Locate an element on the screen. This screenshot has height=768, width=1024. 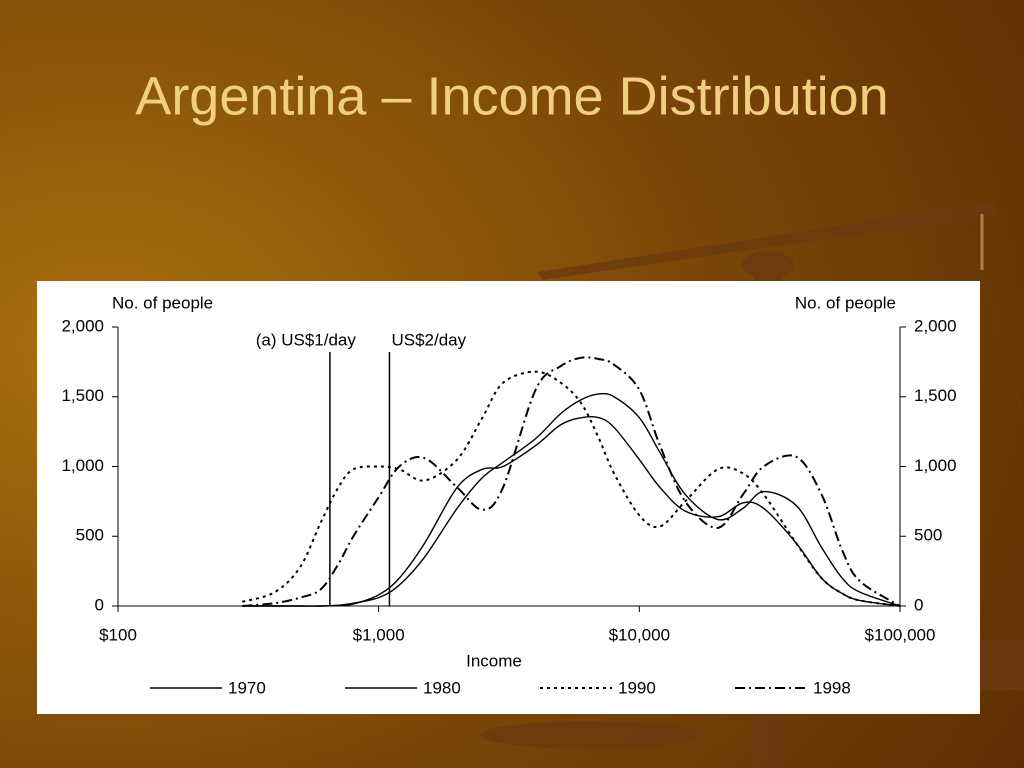
y-tick-label: 0 is located at coordinates (99, 604).